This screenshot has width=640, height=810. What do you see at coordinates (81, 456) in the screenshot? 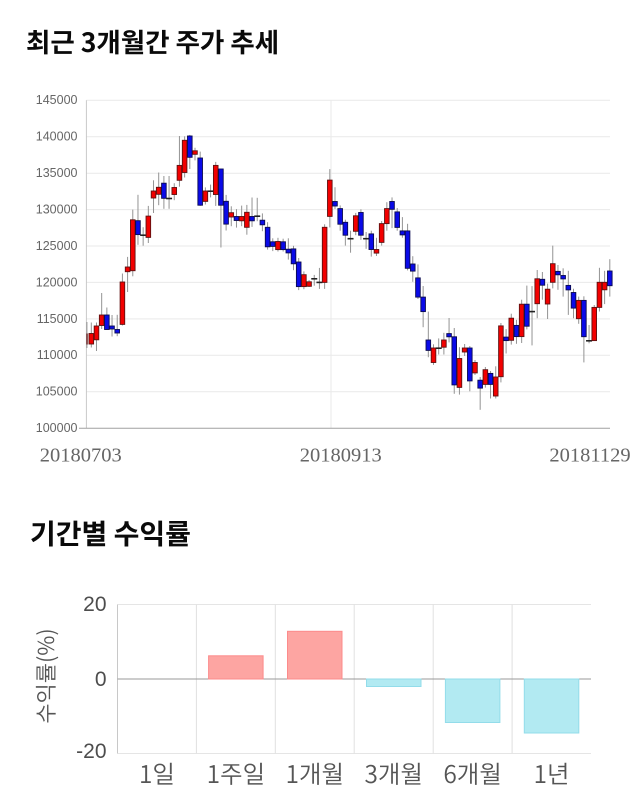
I see `svg-text: 20180703` at bounding box center [81, 456].